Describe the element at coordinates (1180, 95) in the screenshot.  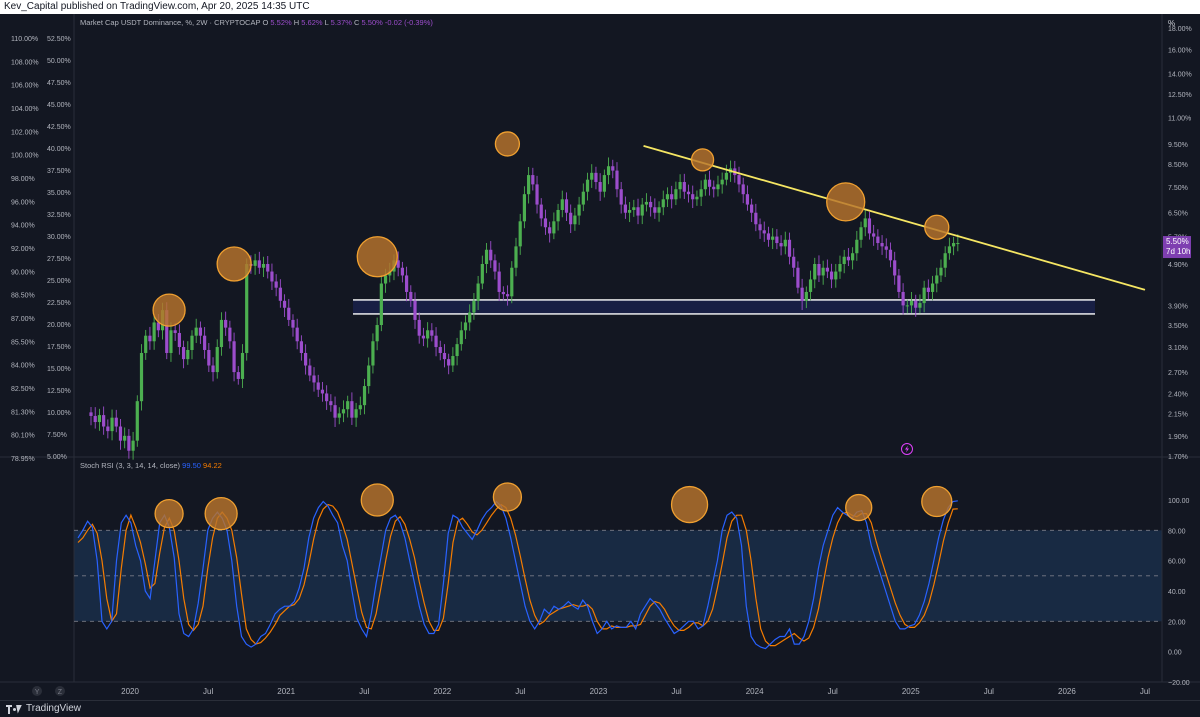
I see `price-axis-tick: 12.50%` at that location.